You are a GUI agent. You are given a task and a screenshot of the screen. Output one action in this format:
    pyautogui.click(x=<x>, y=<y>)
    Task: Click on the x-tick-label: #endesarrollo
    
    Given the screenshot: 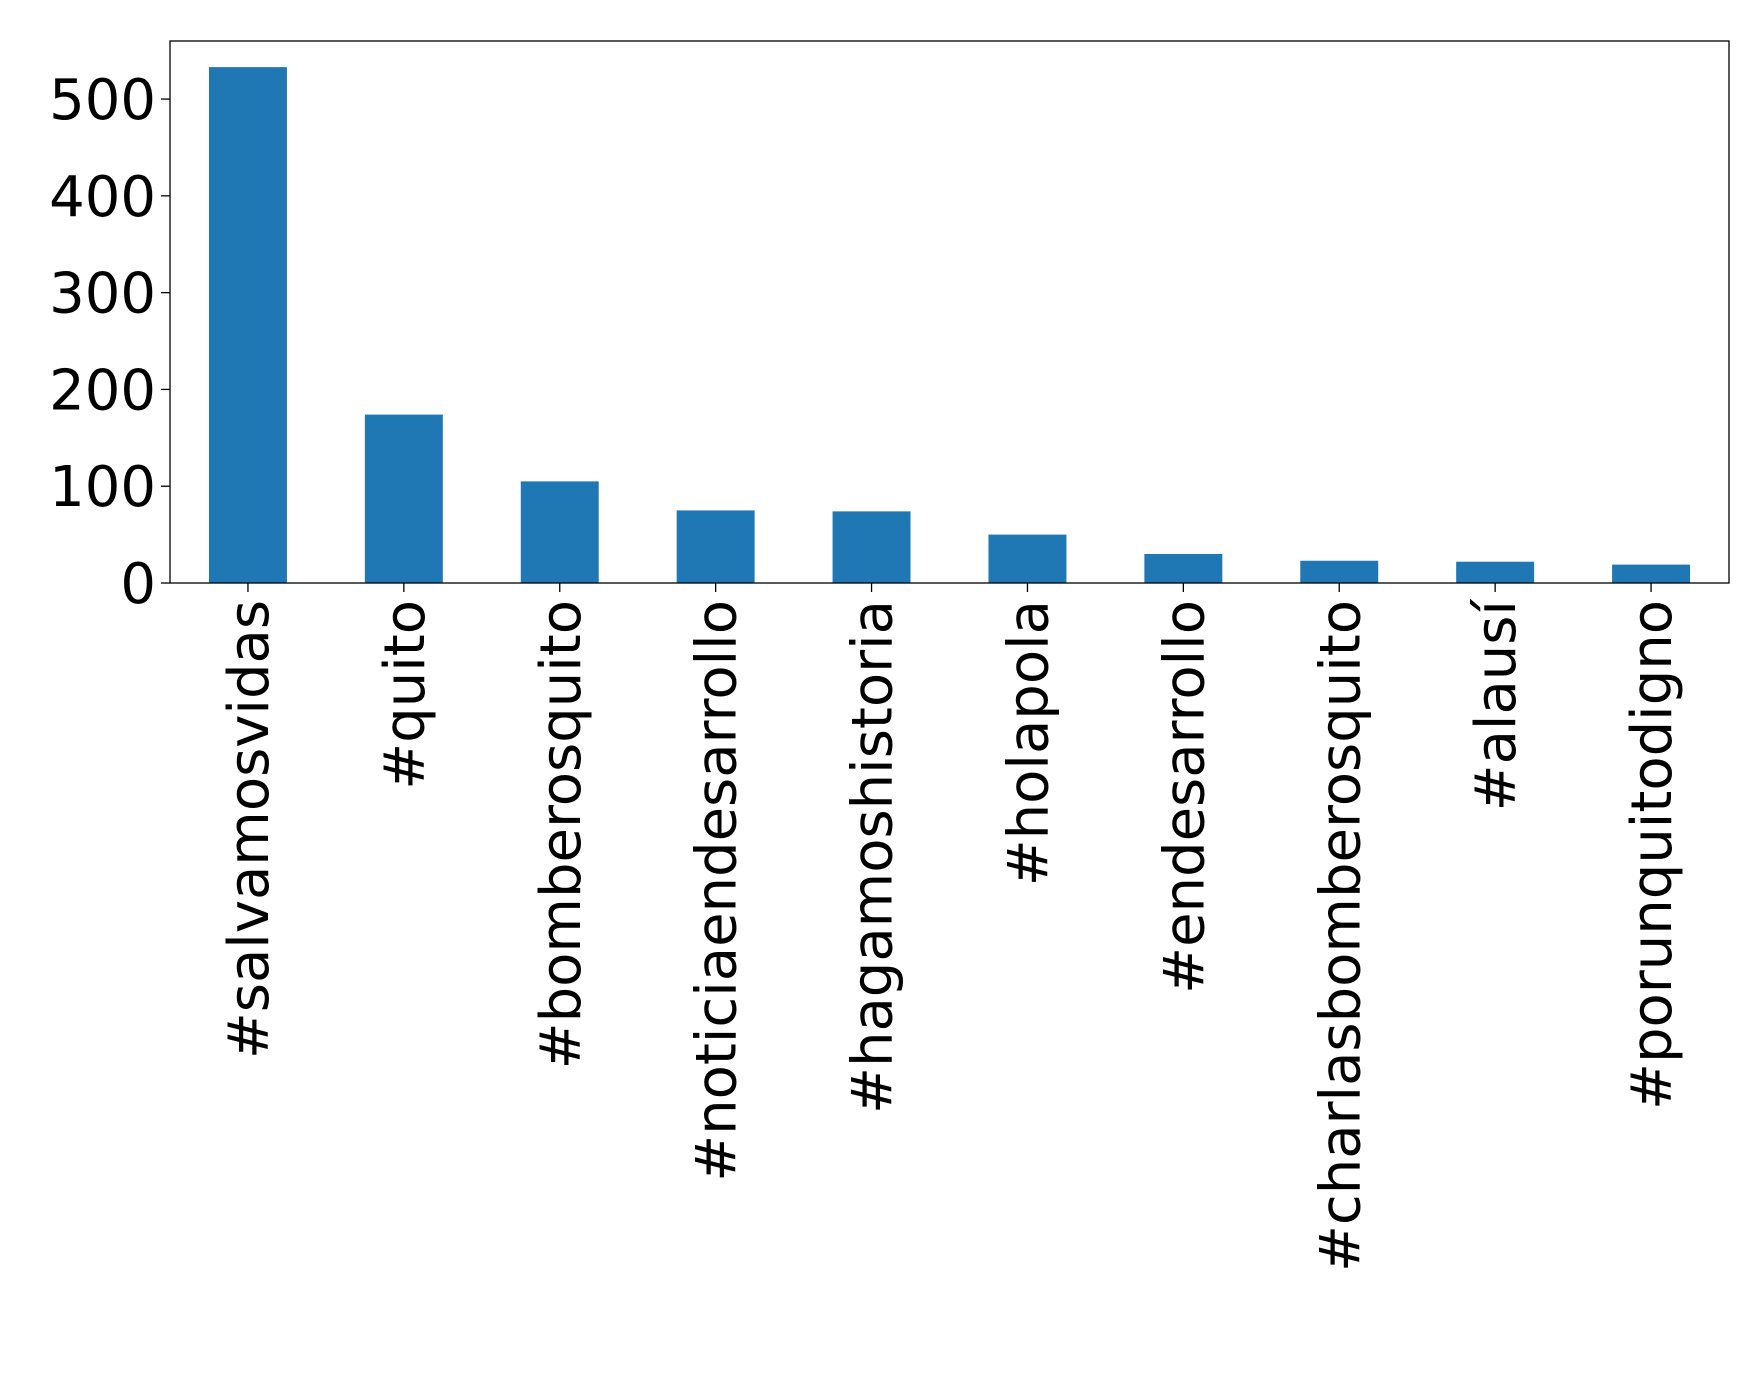 What is the action you would take?
    pyautogui.click(x=1184, y=797)
    